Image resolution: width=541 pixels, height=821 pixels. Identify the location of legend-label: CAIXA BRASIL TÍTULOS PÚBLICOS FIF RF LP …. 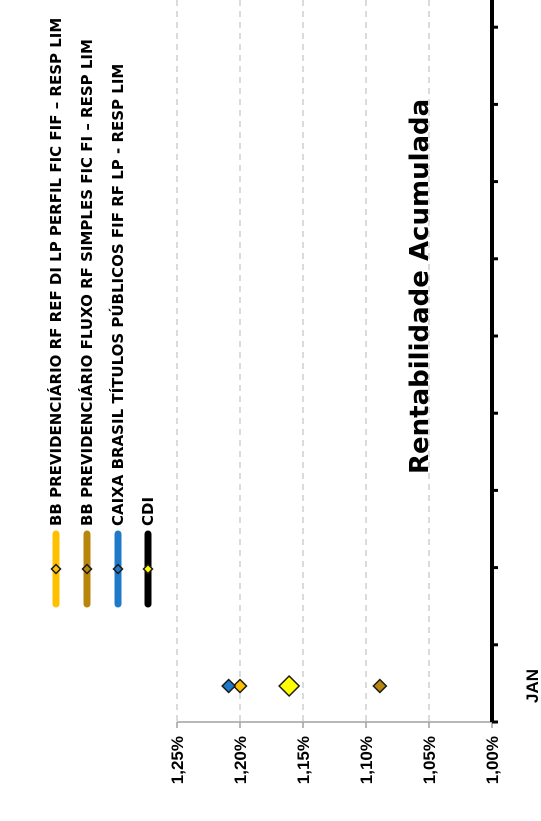
(117, 295).